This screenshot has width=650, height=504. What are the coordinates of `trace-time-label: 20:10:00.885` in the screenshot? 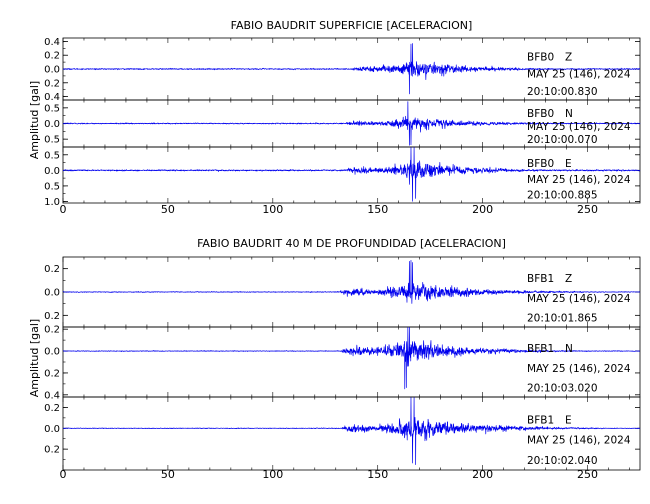 It's located at (562, 196).